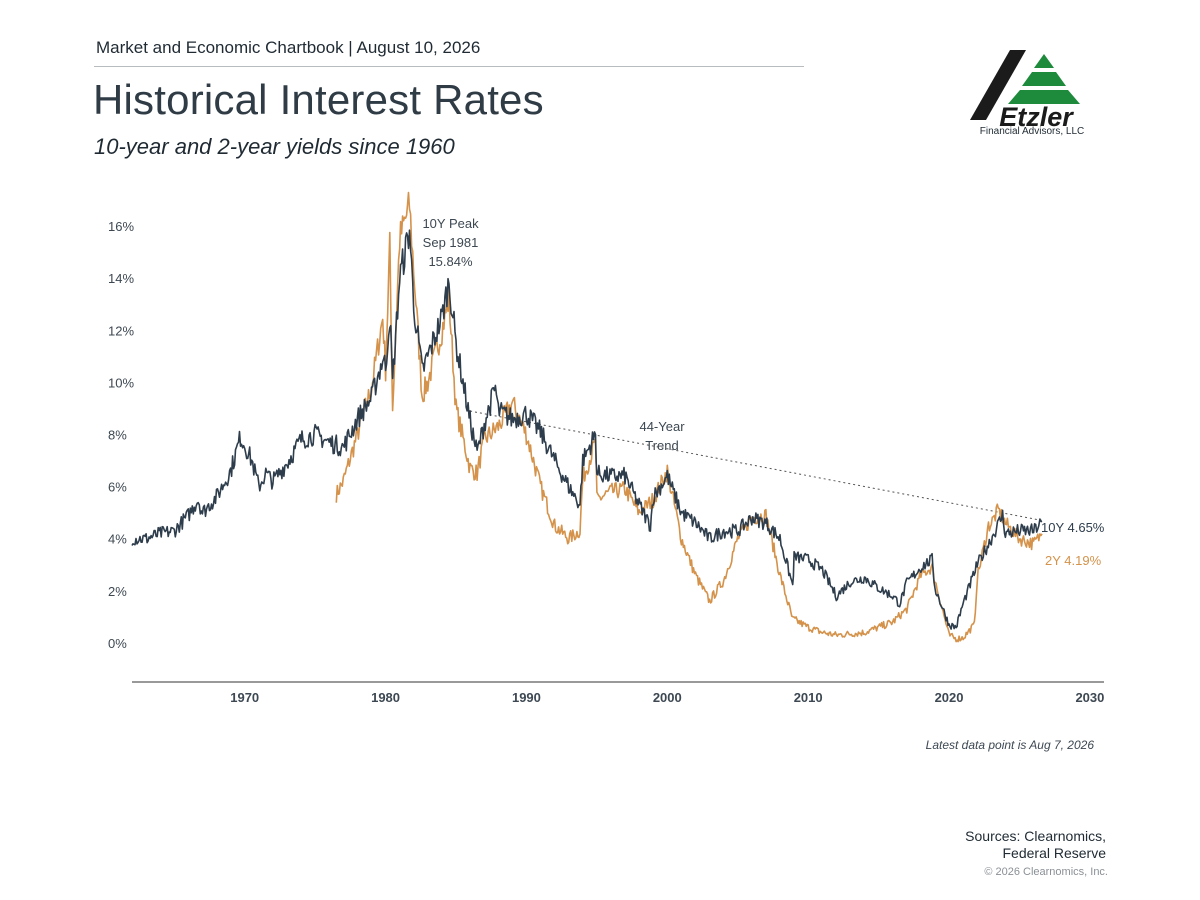 The height and width of the screenshot is (900, 1200). What do you see at coordinates (274, 146) in the screenshot?
I see `page-subtitle: 10-year and 2-year yields since 1960` at bounding box center [274, 146].